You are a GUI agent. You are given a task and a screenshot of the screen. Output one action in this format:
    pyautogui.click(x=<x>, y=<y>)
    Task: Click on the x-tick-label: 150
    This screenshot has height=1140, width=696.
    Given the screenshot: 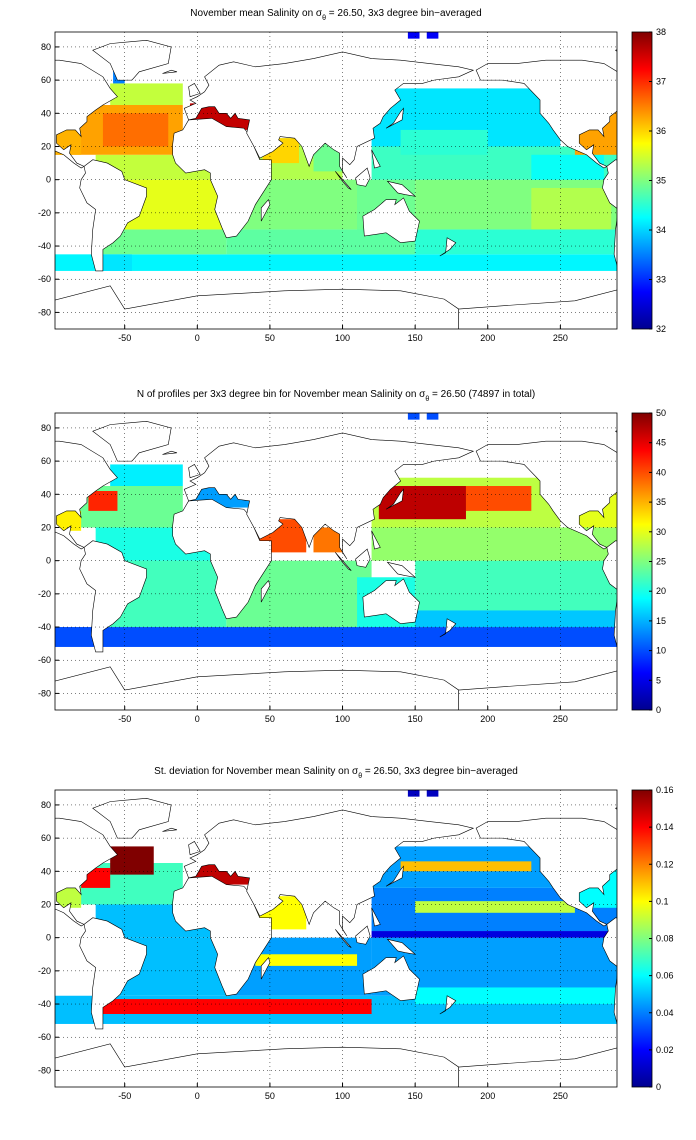 What is the action you would take?
    pyautogui.click(x=415, y=719)
    